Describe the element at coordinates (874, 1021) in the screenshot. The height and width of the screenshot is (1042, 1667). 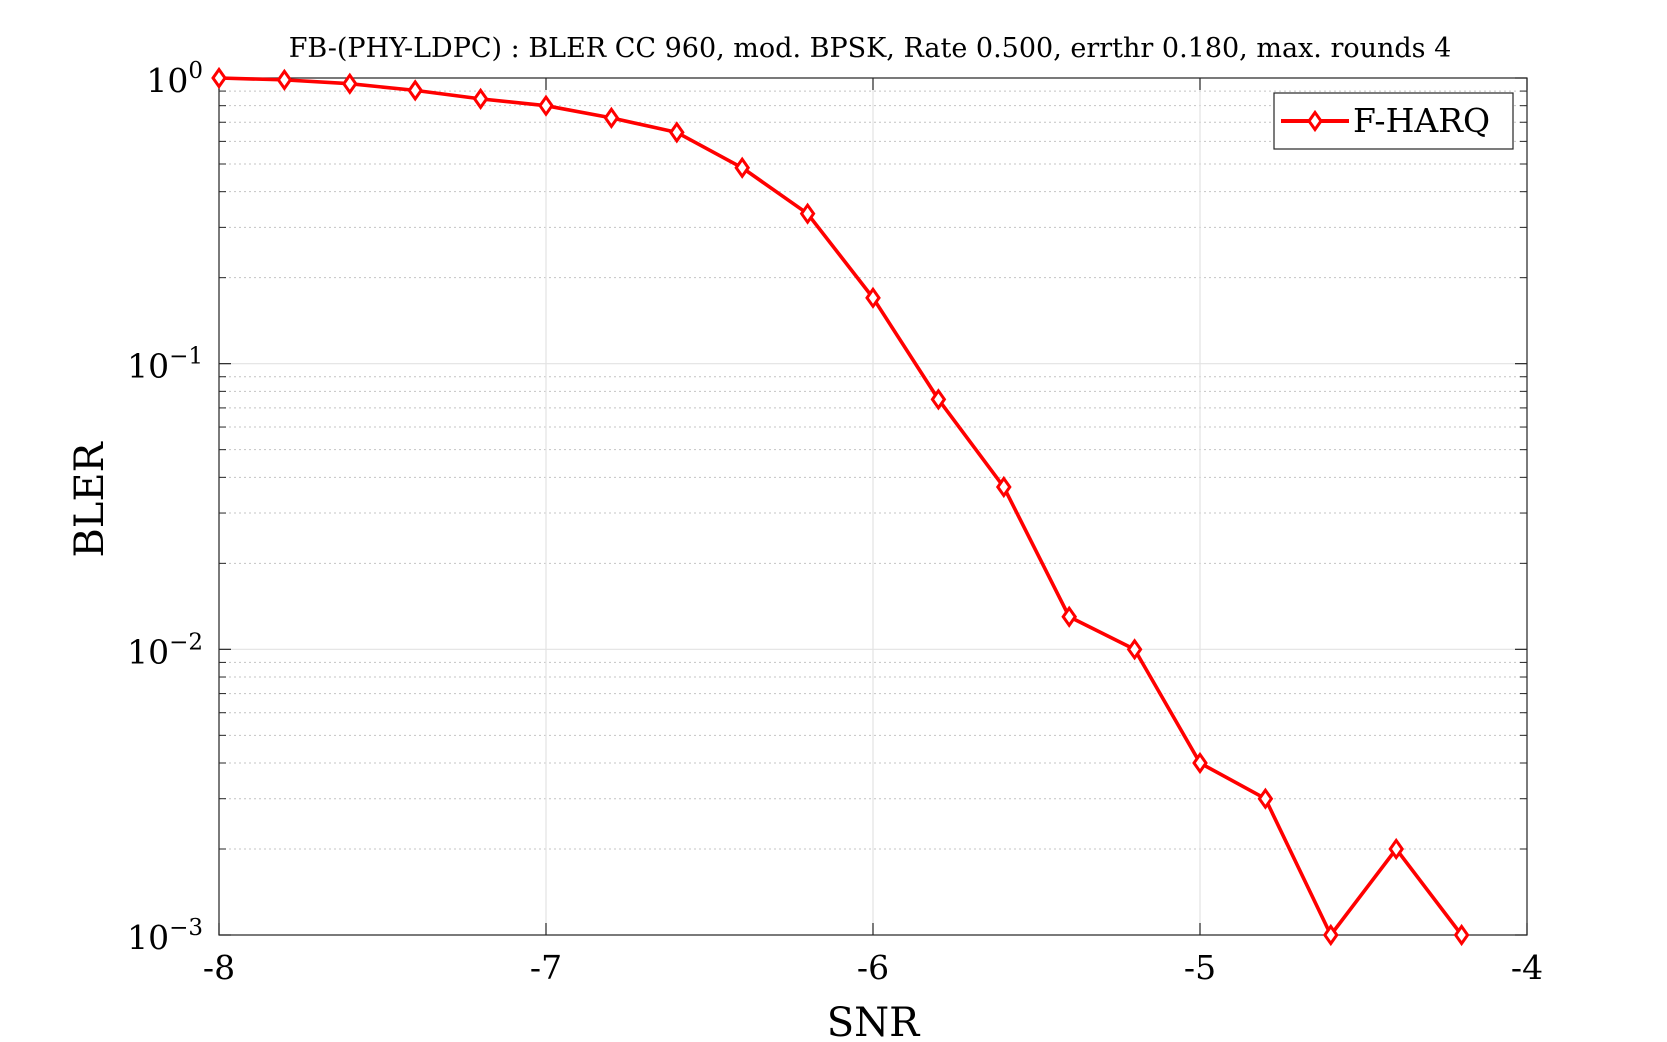
I see `x-axis-label: SNR` at that location.